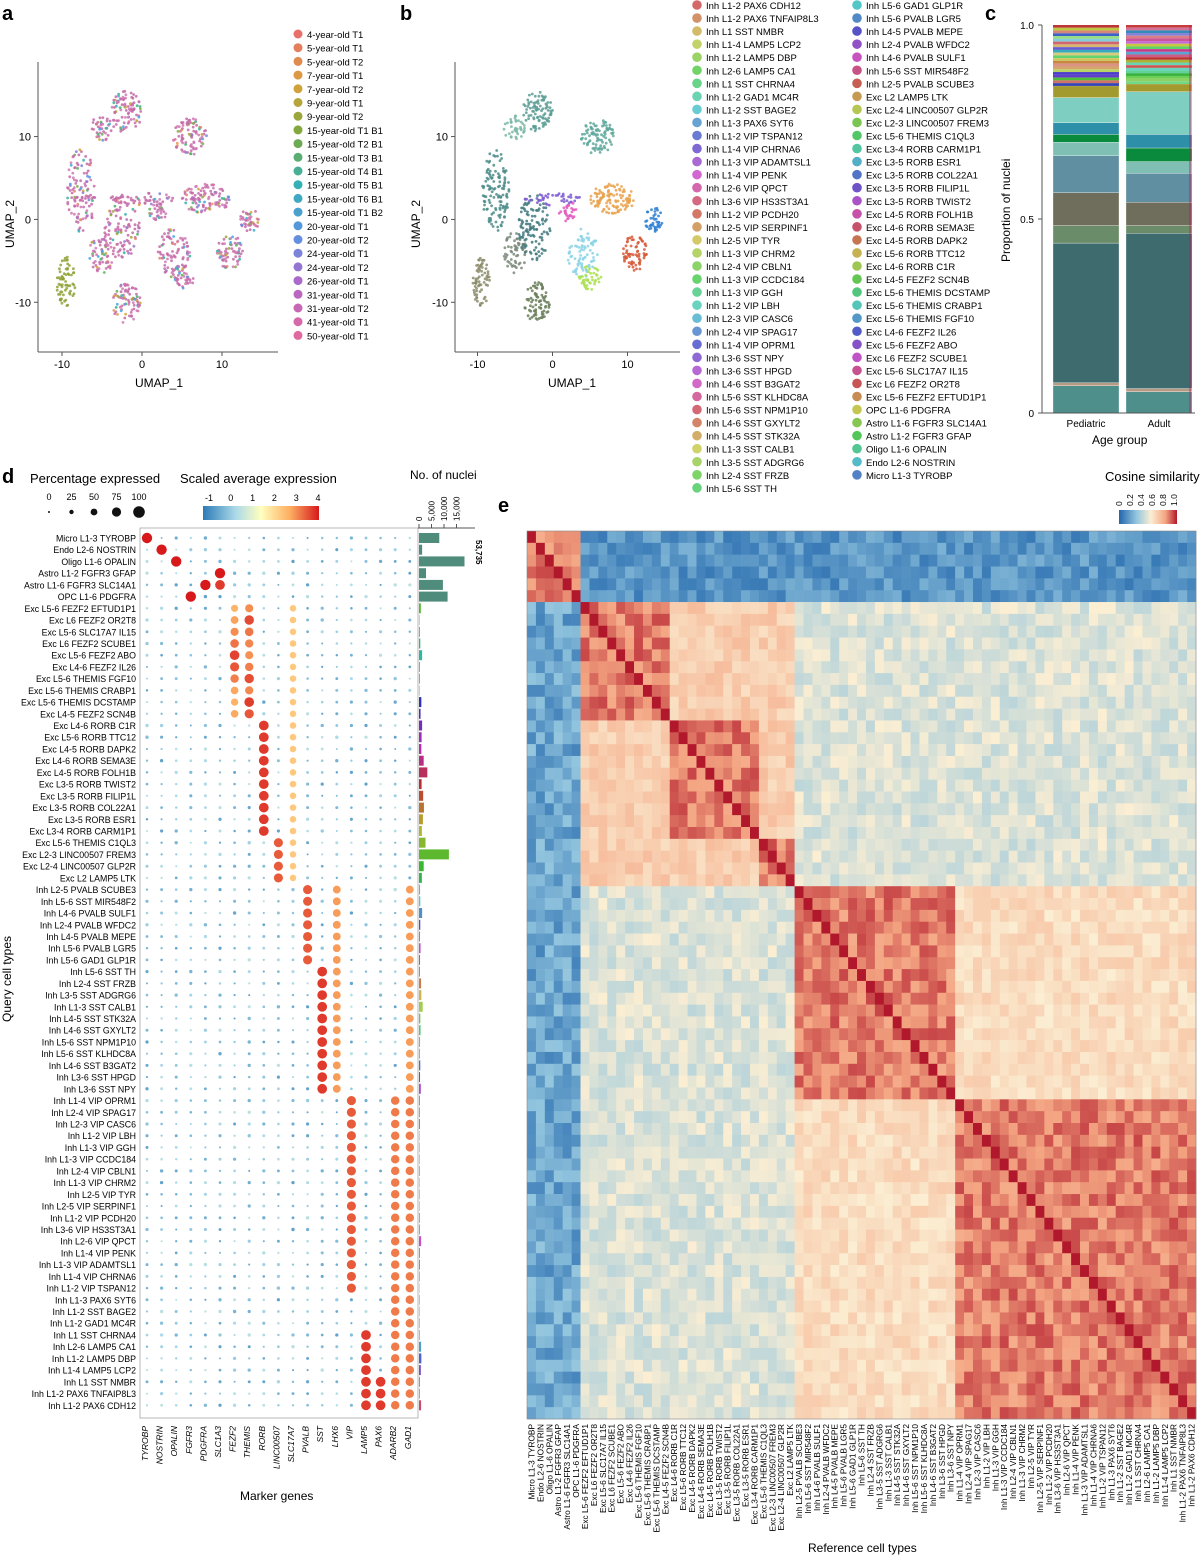 The height and width of the screenshot is (1555, 1200). Describe the element at coordinates (298, 198) in the screenshot. I see `legend-swatch` at that location.